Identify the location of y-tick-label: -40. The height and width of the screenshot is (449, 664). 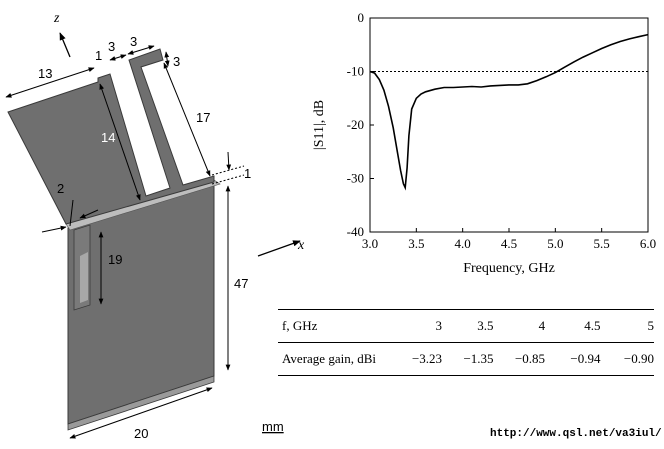
(355, 231).